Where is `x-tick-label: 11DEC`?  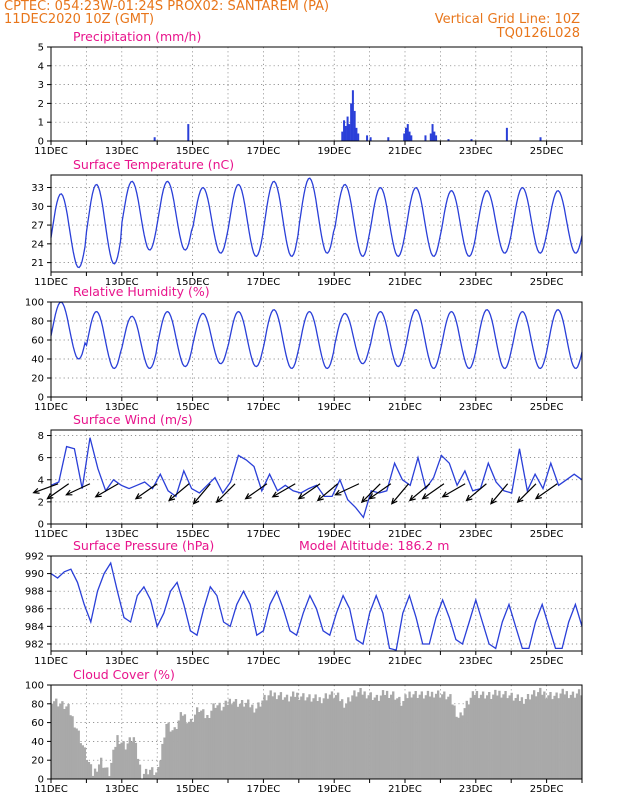 x-tick-label: 11DEC is located at coordinates (51, 282).